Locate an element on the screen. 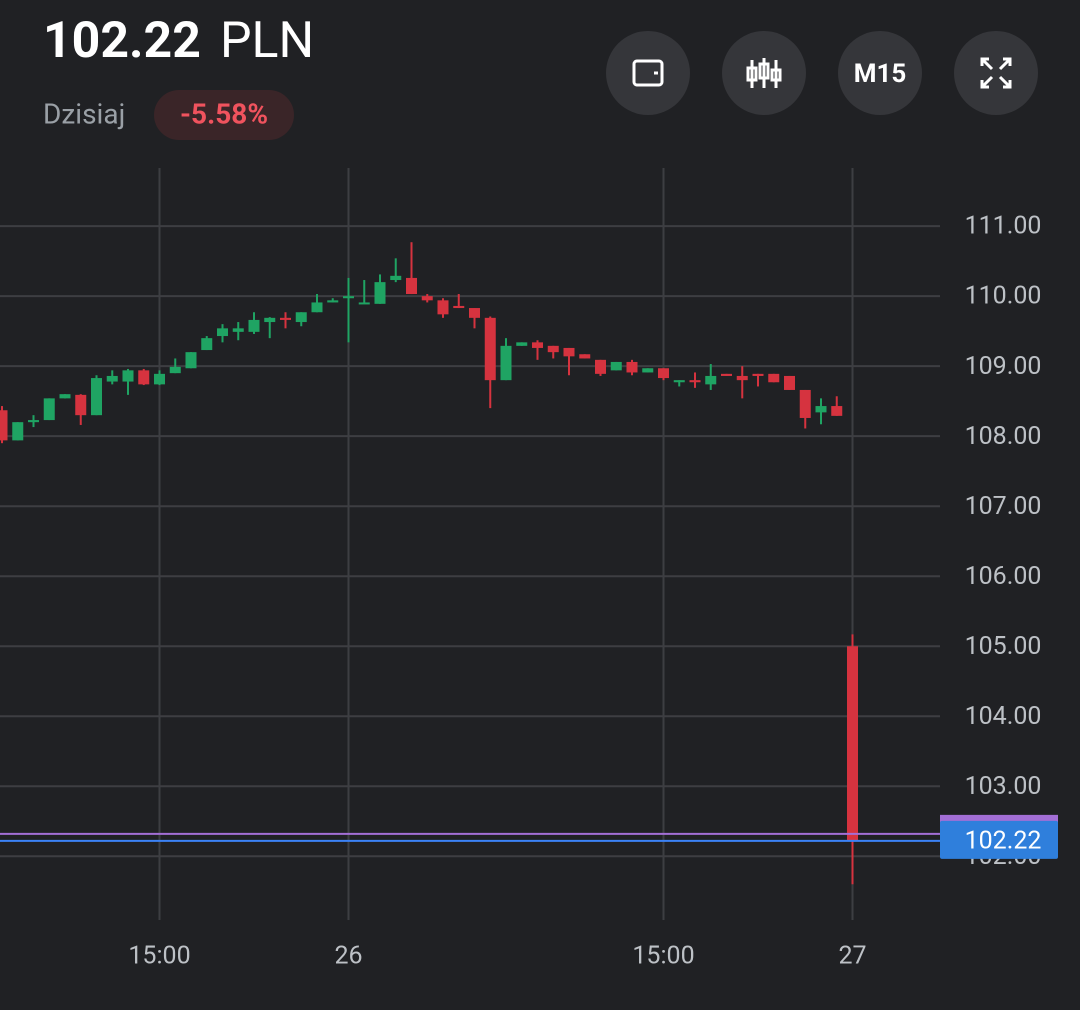 This screenshot has height=1010, width=1080. timeframe: M15 is located at coordinates (880, 74).